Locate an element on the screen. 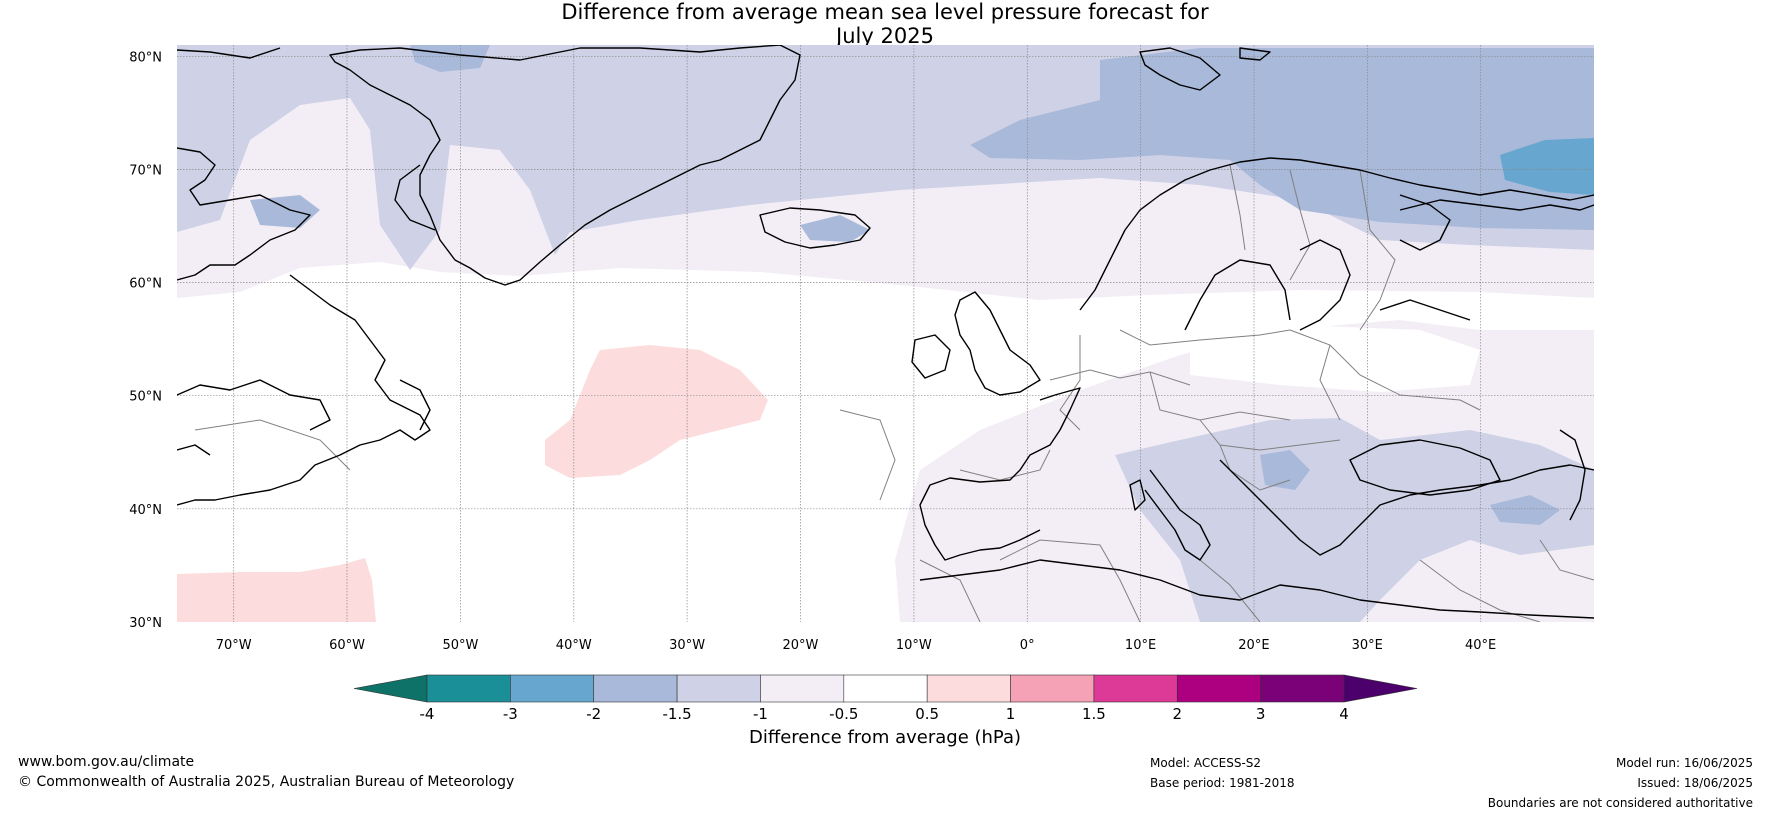 The width and height of the screenshot is (1770, 816). model-name: Model: ACCESS-S2 is located at coordinates (1206, 763).